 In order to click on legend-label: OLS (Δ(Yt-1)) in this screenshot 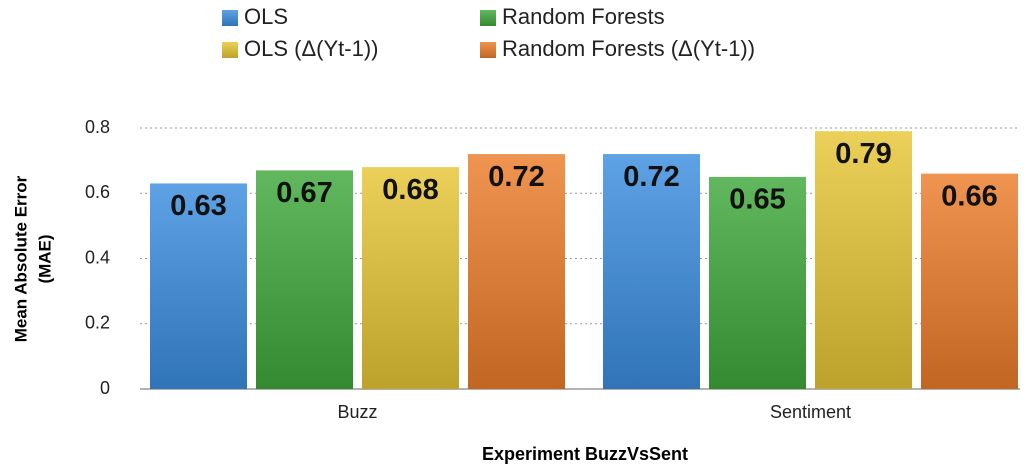, I will do `click(311, 48)`.